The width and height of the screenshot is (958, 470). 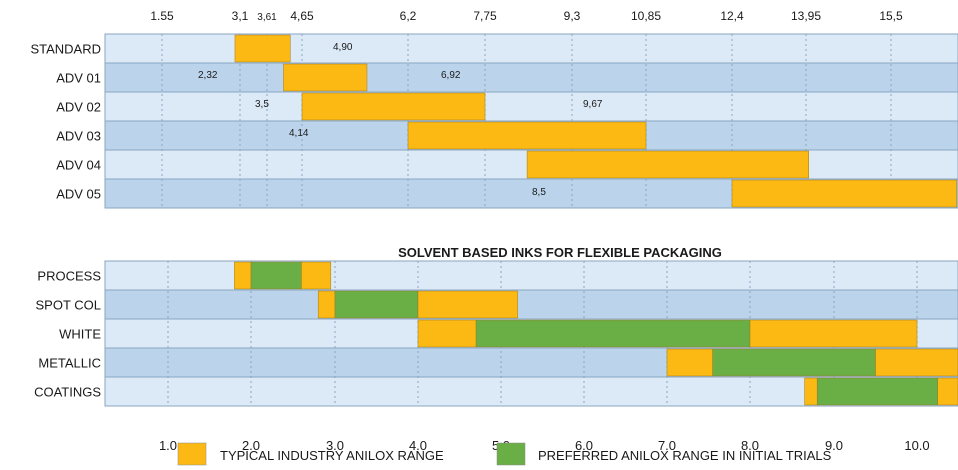 What do you see at coordinates (208, 75) in the screenshot?
I see `bar-annotation: 2,32` at bounding box center [208, 75].